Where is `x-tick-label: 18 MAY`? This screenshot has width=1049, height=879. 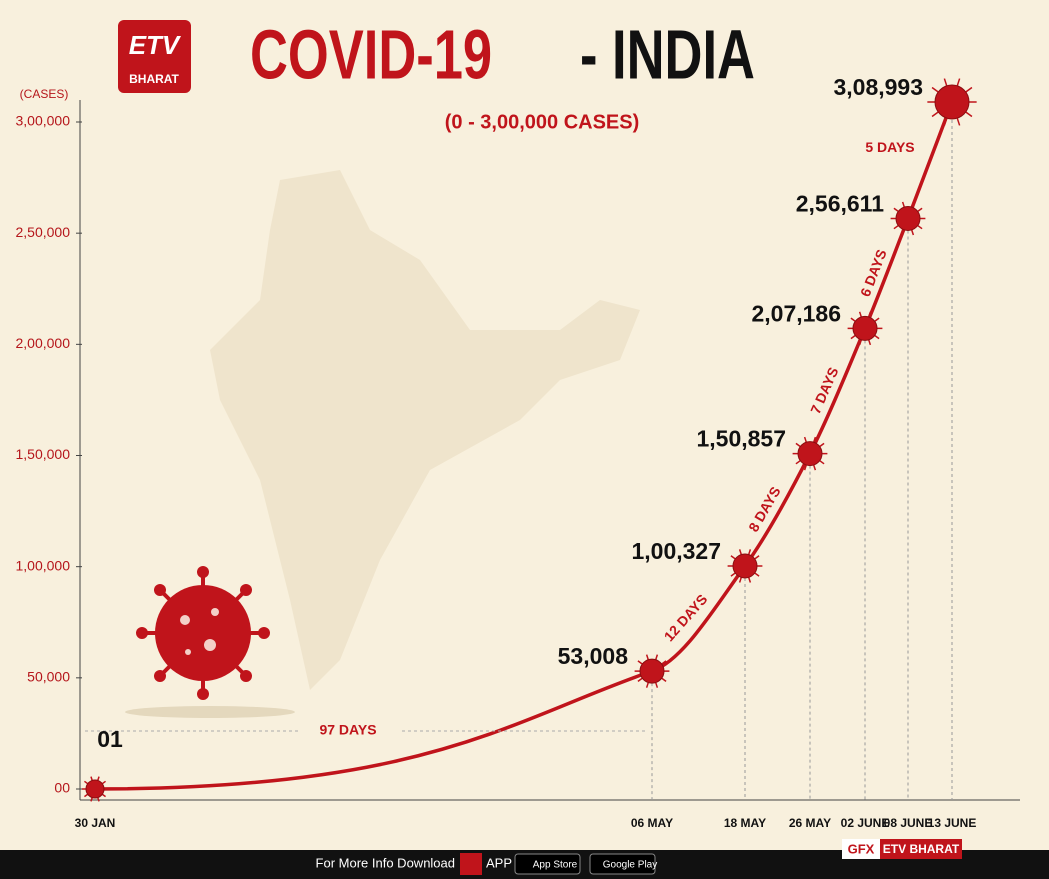 x-tick-label: 18 MAY is located at coordinates (745, 823).